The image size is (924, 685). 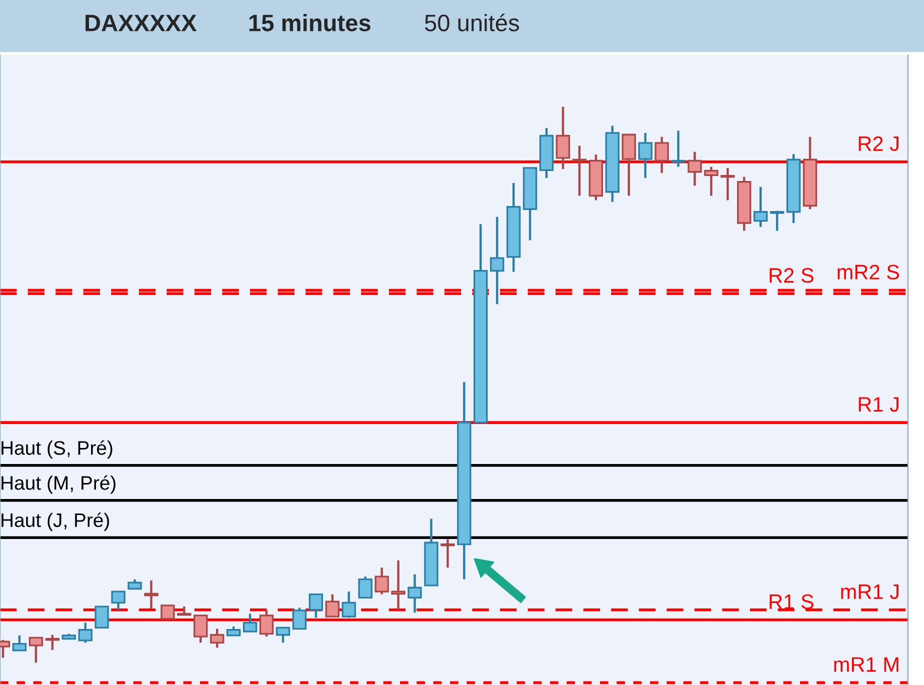 What do you see at coordinates (309, 23) in the screenshot?
I see `text: 15 minutes` at bounding box center [309, 23].